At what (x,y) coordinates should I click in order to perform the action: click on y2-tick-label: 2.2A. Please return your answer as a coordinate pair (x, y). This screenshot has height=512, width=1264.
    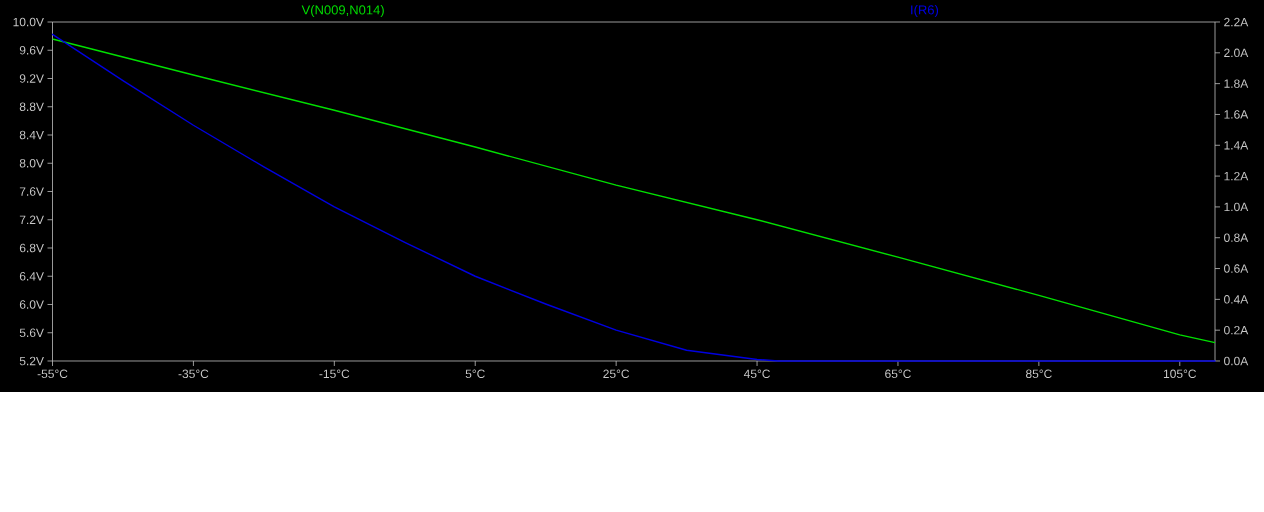
    Looking at the image, I should click on (1236, 22).